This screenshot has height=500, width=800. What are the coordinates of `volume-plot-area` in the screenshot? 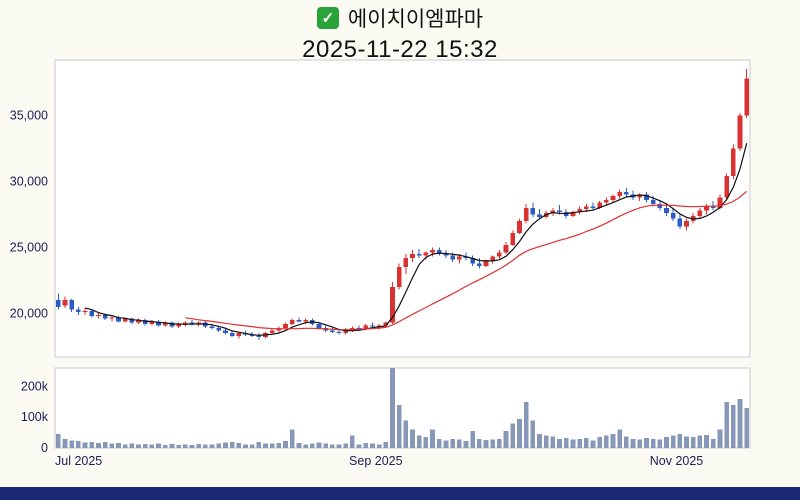 It's located at (402, 408).